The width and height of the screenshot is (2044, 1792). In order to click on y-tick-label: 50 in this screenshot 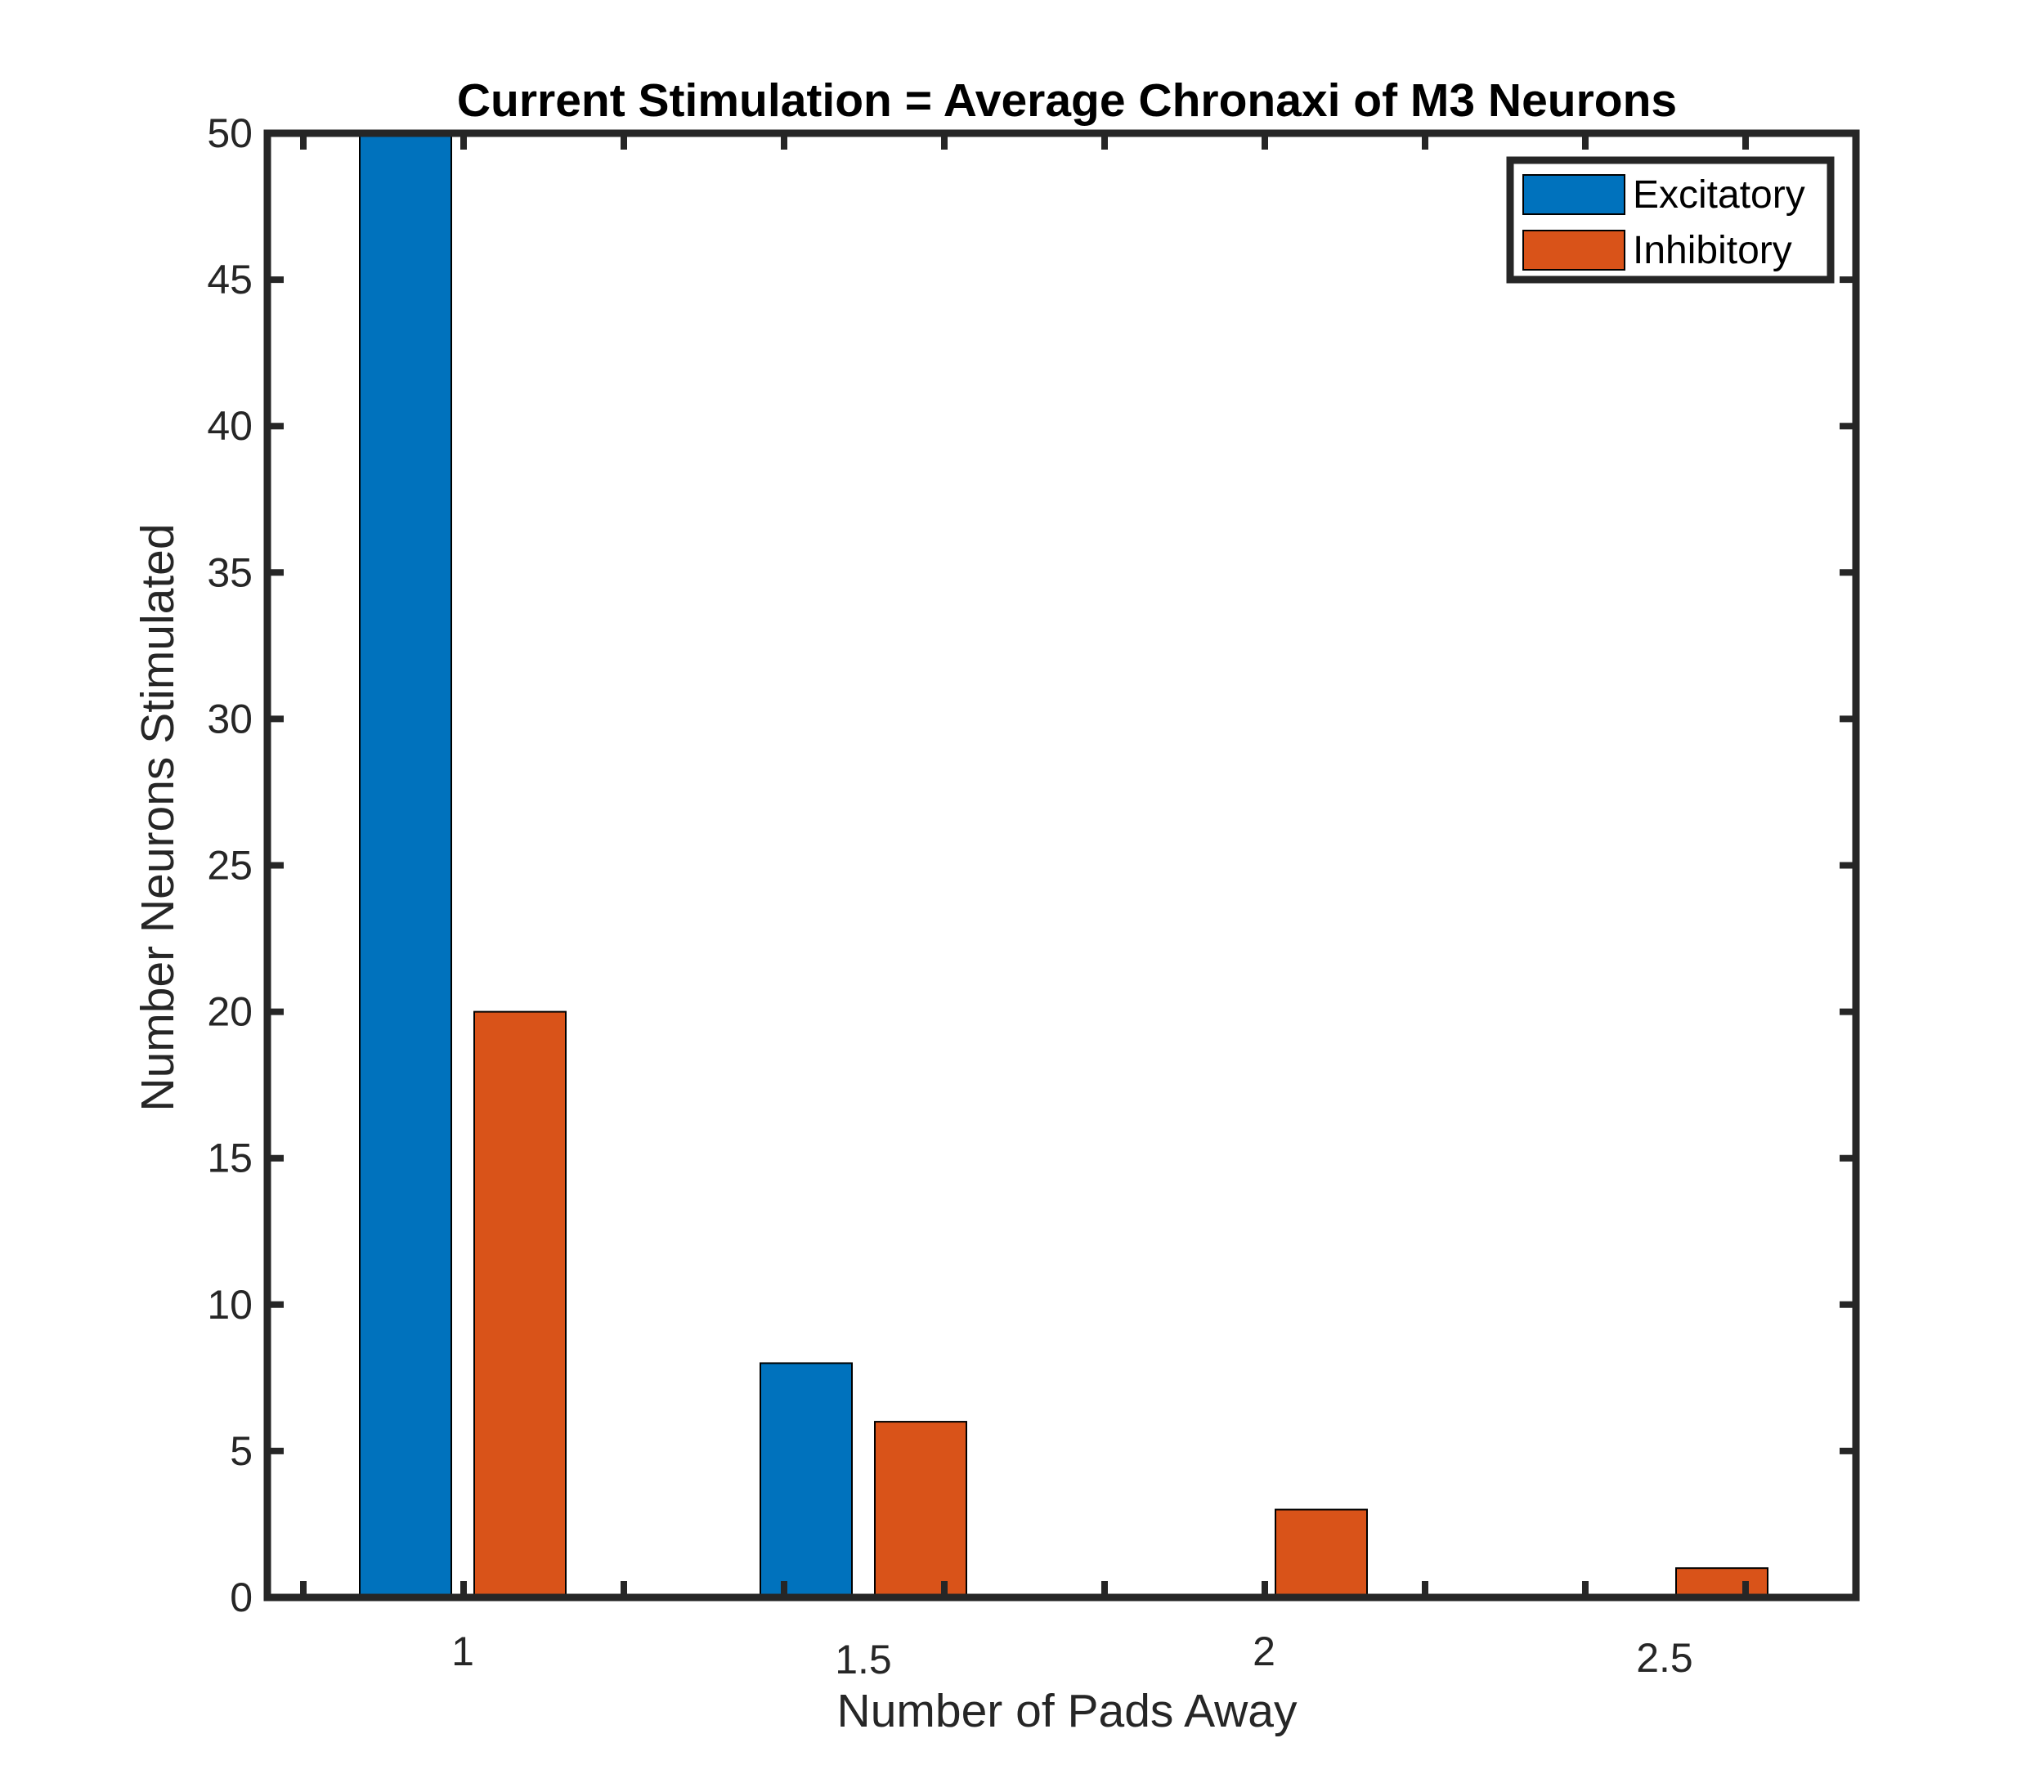, I will do `click(230, 133)`.